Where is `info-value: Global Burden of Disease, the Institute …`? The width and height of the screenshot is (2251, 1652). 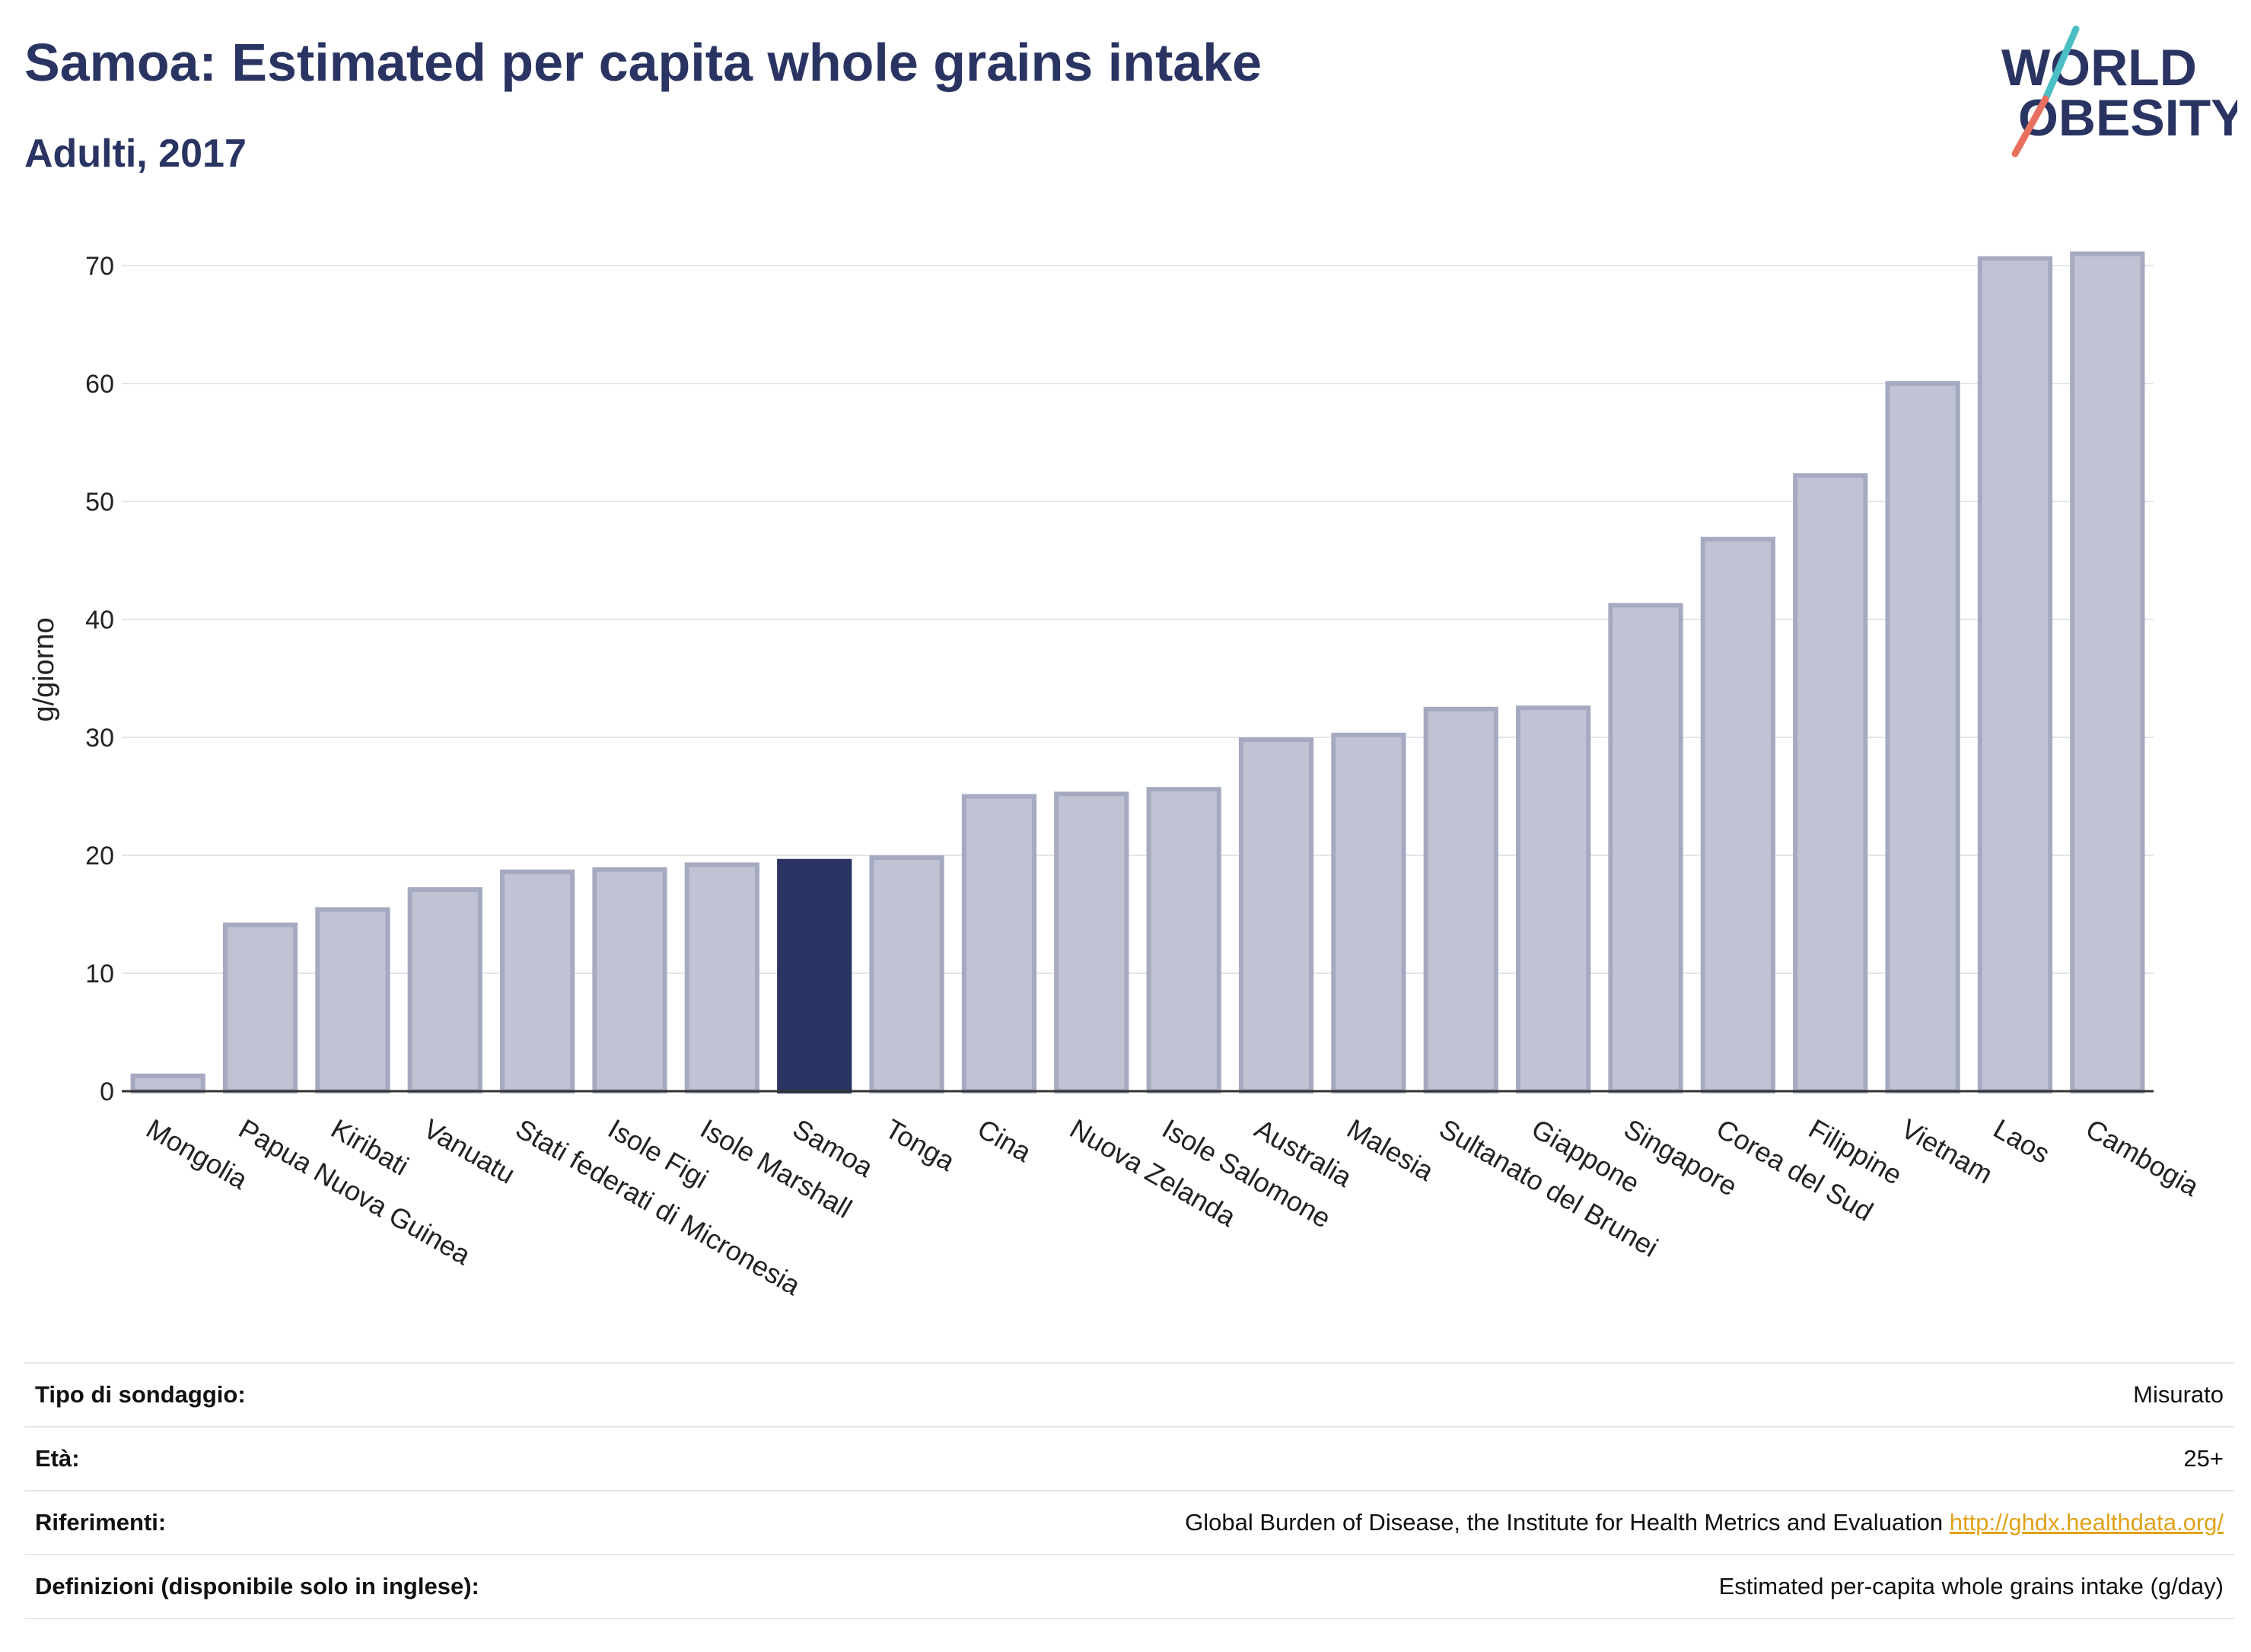
info-value: Global Burden of Disease, the Institute … is located at coordinates (1466, 1522).